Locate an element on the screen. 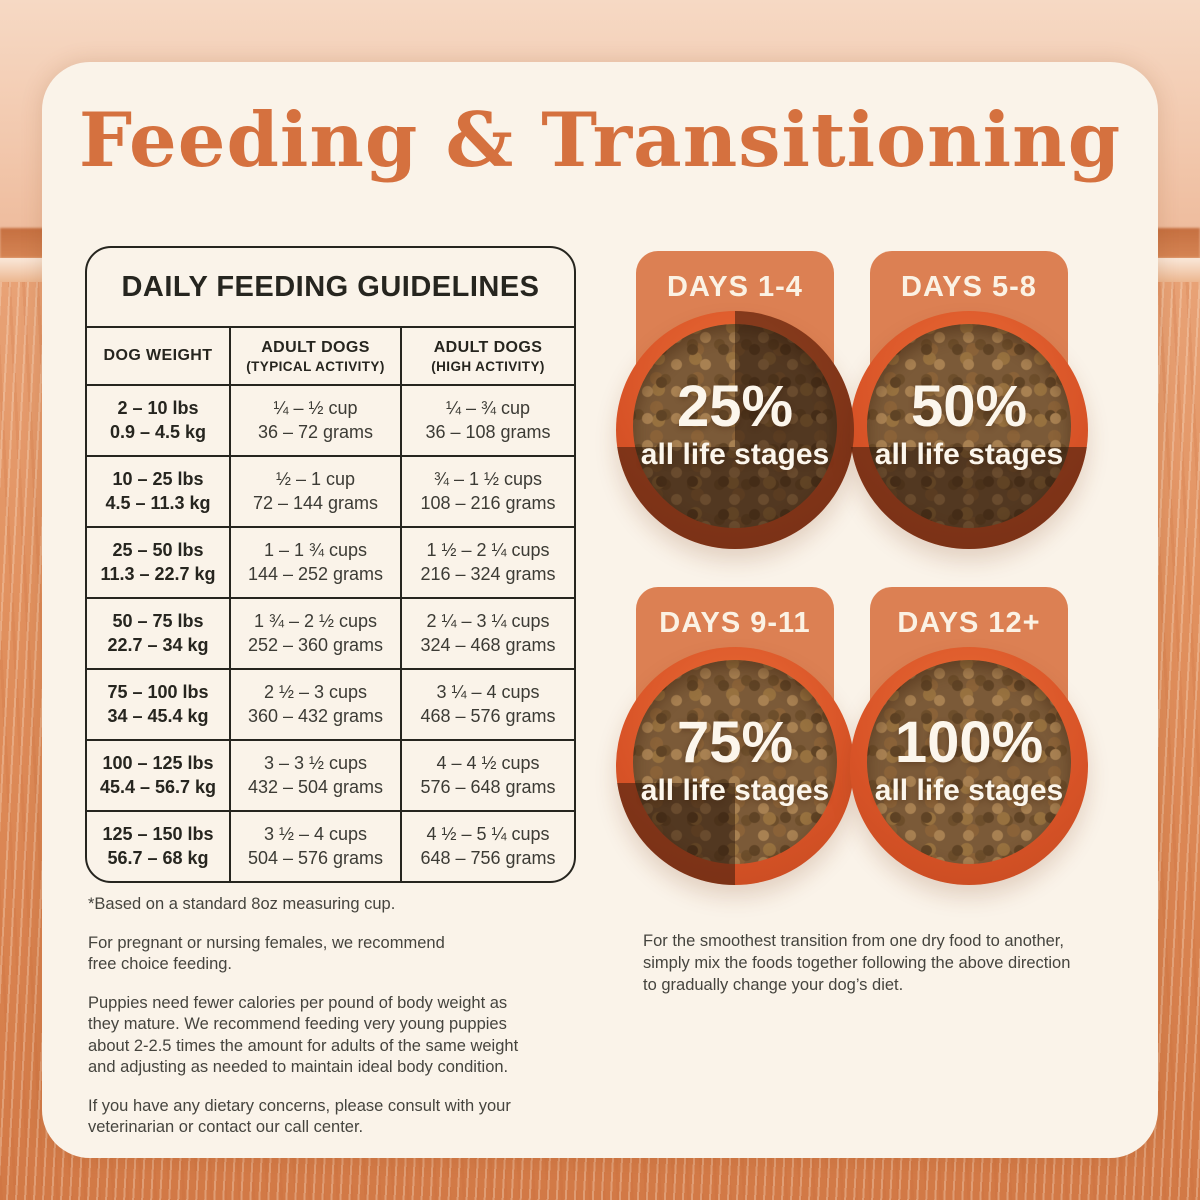  cell-line: 4 – 4 ½ cups is located at coordinates (488, 762).